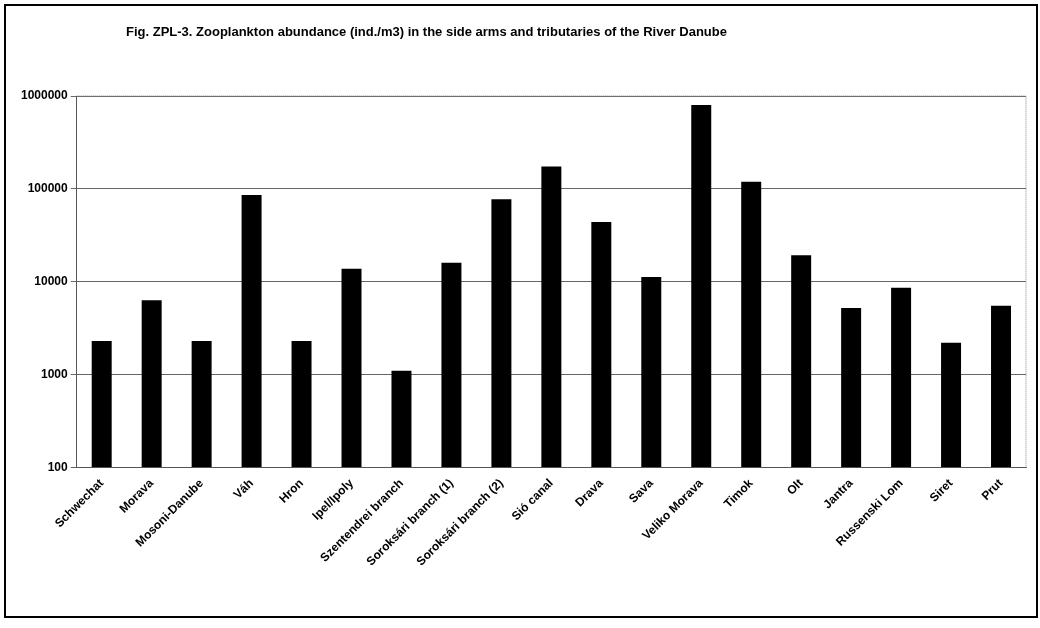 The width and height of the screenshot is (1040, 628). Describe the element at coordinates (51, 280) in the screenshot. I see `y-tick-label: 10000` at that location.